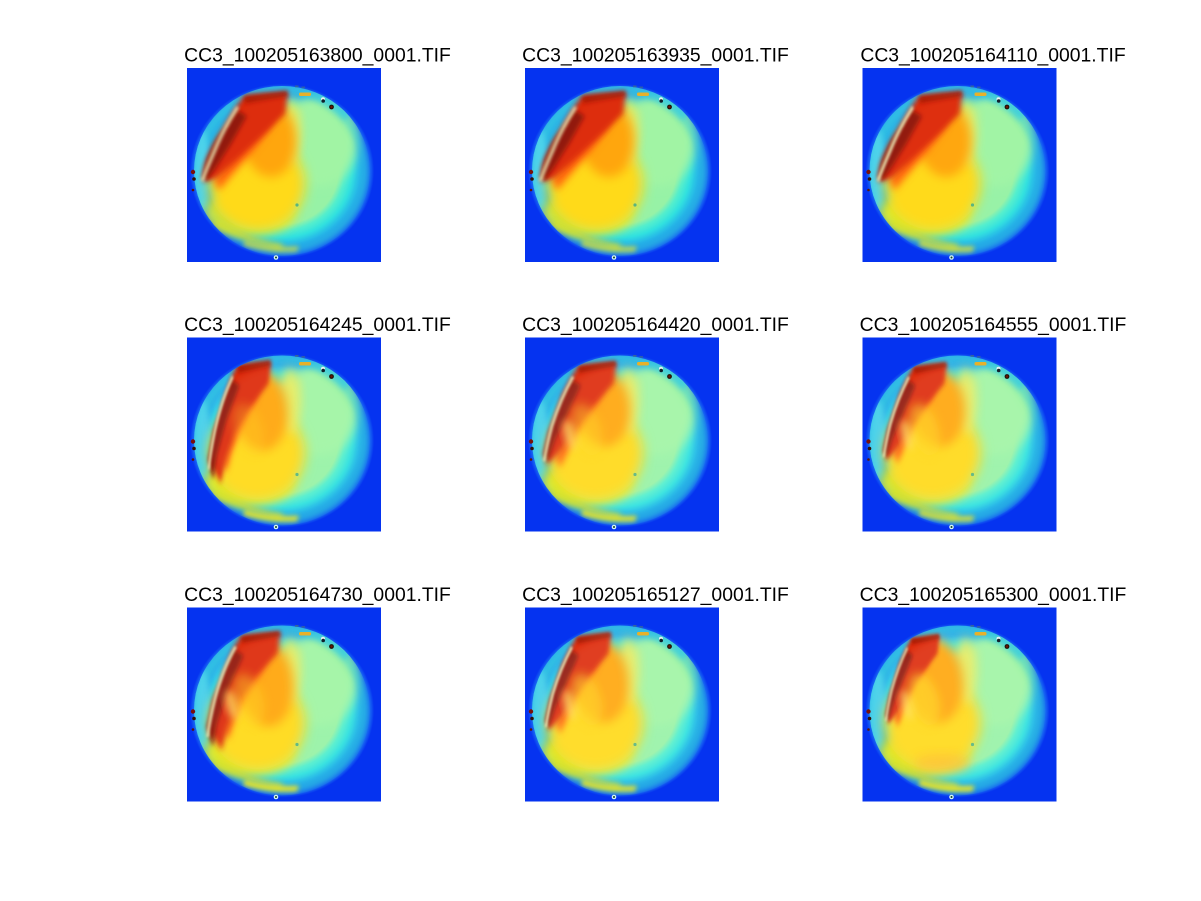  What do you see at coordinates (993, 595) in the screenshot?
I see `svg-text: CC3_100205165300_0001.TIF` at bounding box center [993, 595].